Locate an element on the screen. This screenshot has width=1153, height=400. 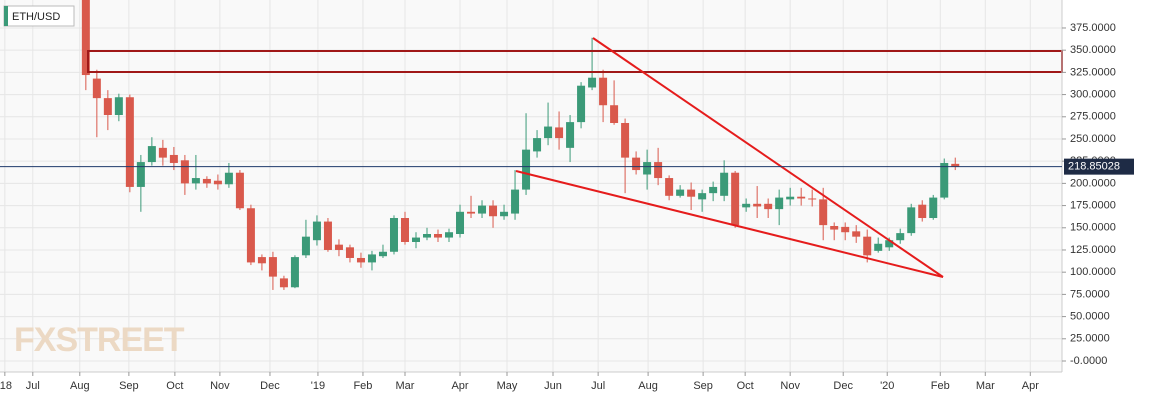
x-tick-label: Feb is located at coordinates (362, 386).